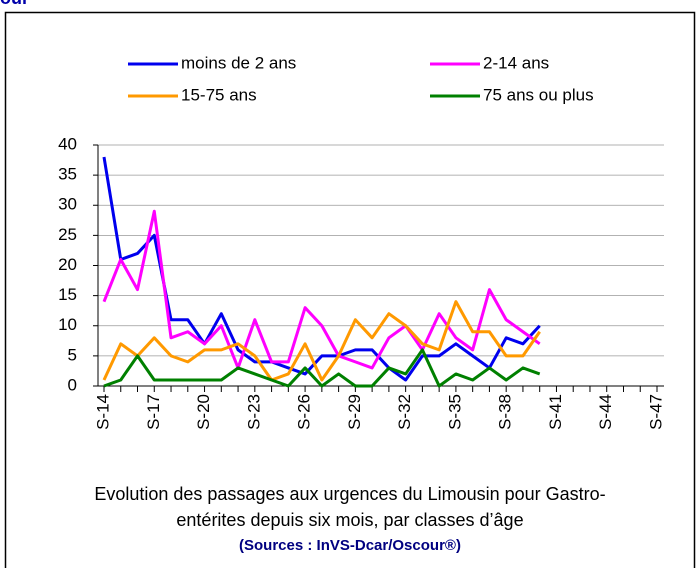 This screenshot has width=700, height=573. Describe the element at coordinates (605, 412) in the screenshot. I see `x-tick-label: S-44` at that location.